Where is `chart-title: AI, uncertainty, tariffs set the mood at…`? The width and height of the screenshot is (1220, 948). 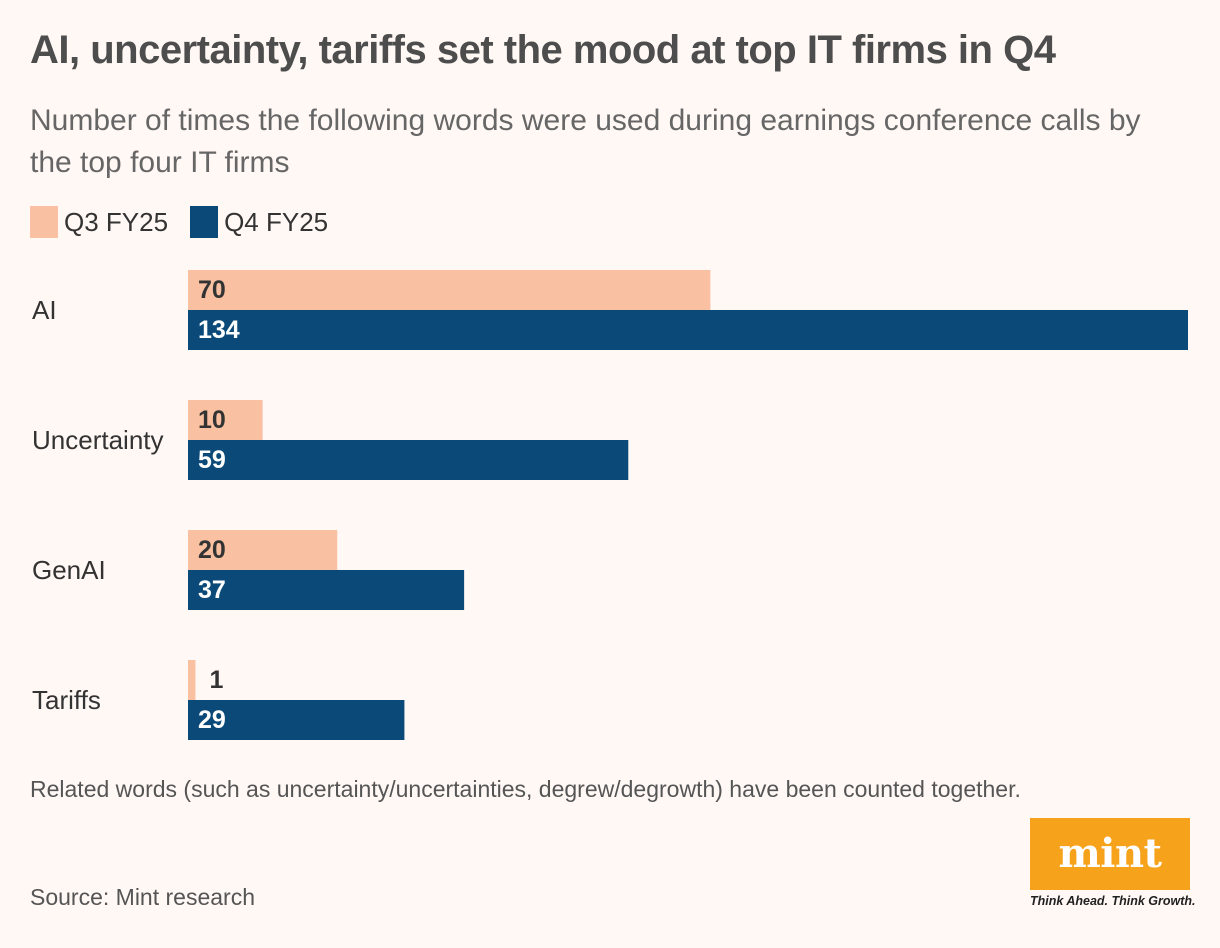 chart-title: AI, uncertainty, tariffs set the mood at… is located at coordinates (543, 50).